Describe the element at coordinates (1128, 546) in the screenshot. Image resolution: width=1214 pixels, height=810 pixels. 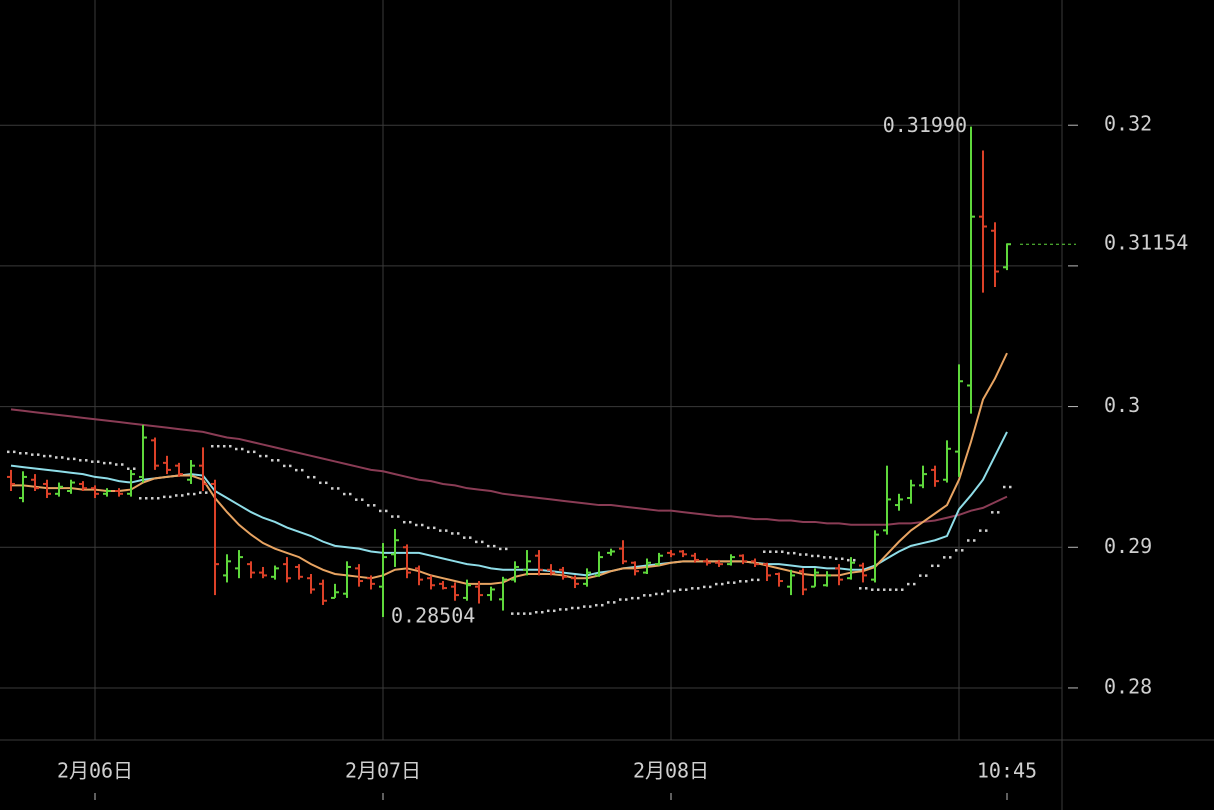
I see `y-tick-label: 0.29` at that location.